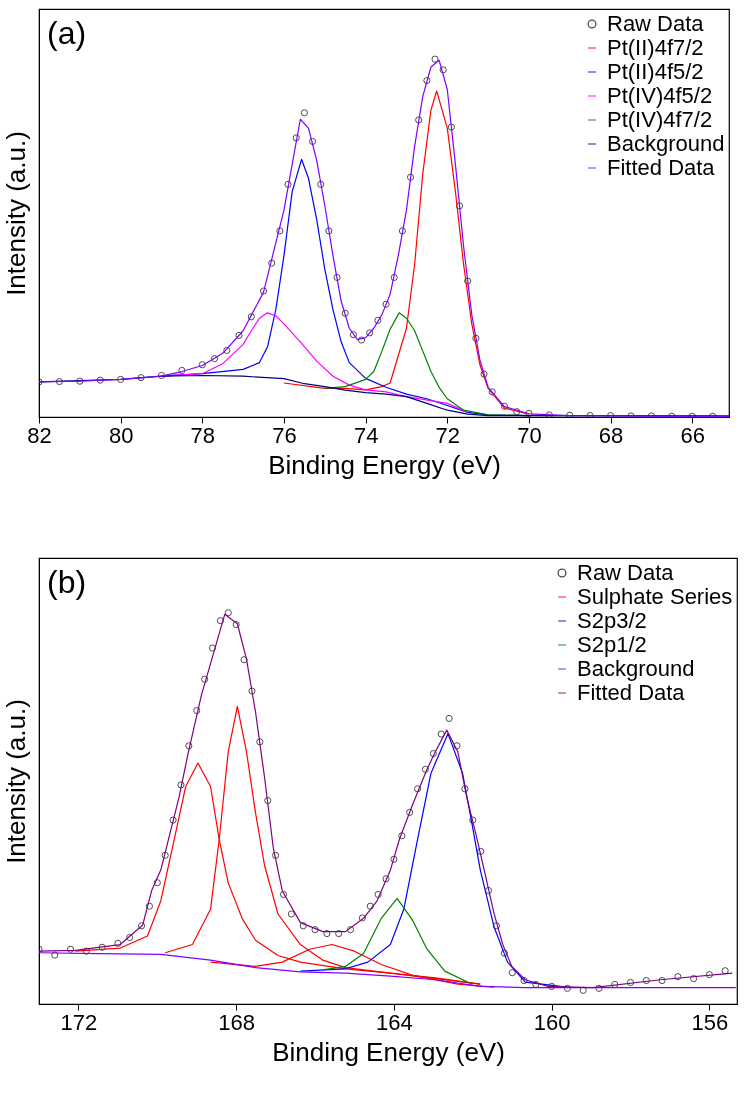  I want to click on x-tick-label: 66, so click(692, 435).